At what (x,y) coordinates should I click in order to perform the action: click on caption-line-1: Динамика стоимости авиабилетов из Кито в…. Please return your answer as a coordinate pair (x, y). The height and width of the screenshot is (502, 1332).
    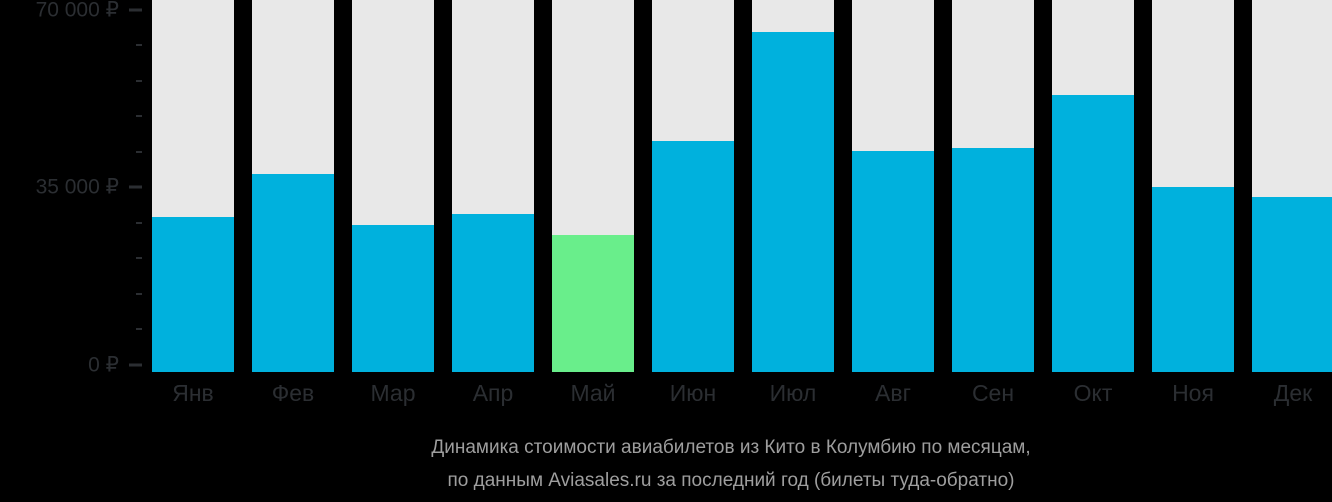
    Looking at the image, I should click on (731, 447).